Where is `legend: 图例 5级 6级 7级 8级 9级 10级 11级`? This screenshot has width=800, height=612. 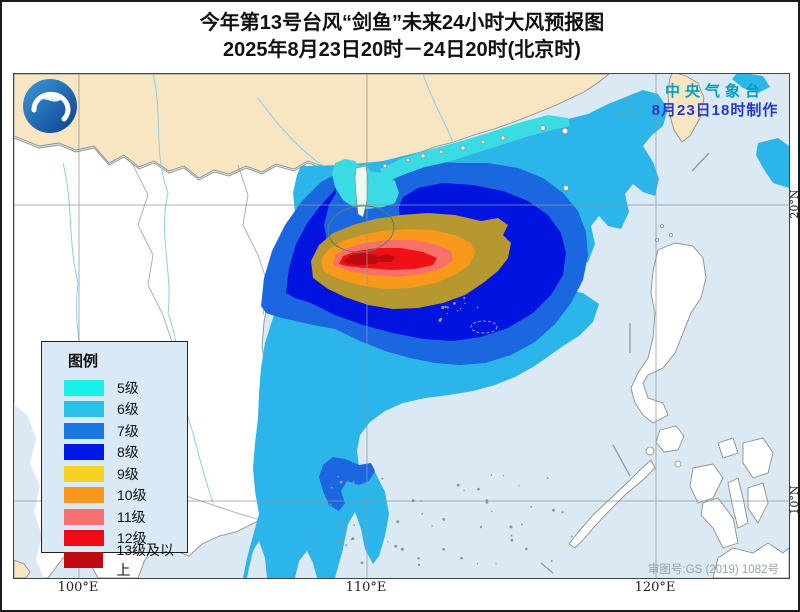 legend: 图例 5级 6级 7级 8级 9级 10级 11级 is located at coordinates (114, 459).